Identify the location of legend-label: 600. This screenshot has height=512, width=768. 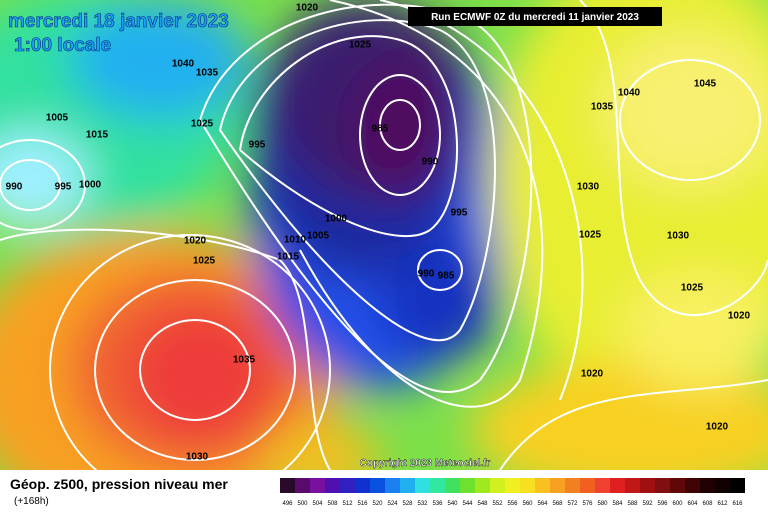
(677, 504).